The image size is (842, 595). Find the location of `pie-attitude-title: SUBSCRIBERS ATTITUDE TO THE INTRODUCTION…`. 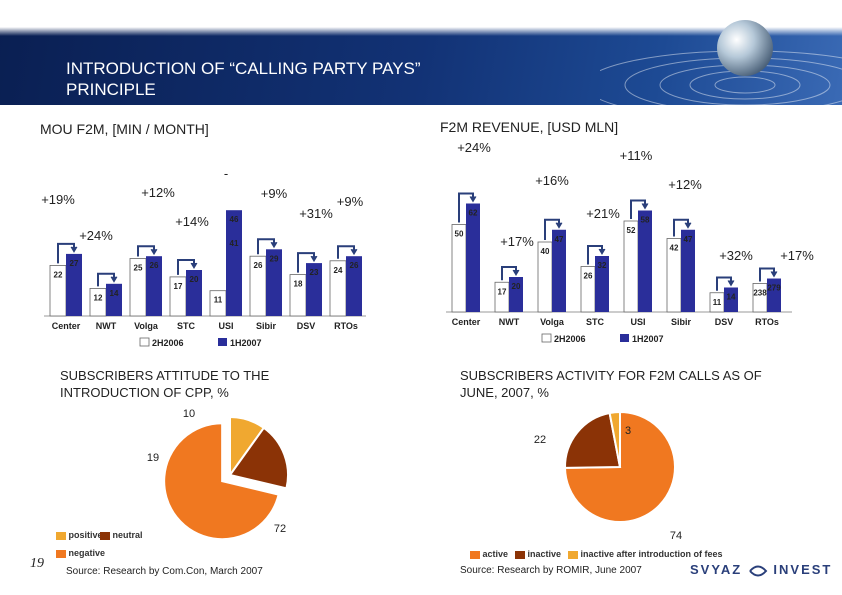

pie-attitude-title: SUBSCRIBERS ATTITUDE TO THE INTRODUCTION… is located at coordinates (165, 384).